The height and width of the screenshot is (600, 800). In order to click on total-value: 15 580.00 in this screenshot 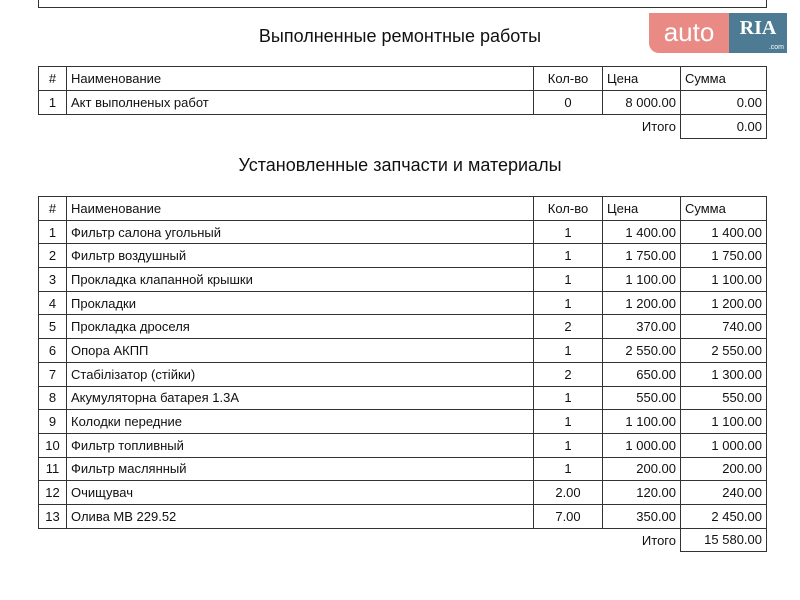, I will do `click(723, 540)`.